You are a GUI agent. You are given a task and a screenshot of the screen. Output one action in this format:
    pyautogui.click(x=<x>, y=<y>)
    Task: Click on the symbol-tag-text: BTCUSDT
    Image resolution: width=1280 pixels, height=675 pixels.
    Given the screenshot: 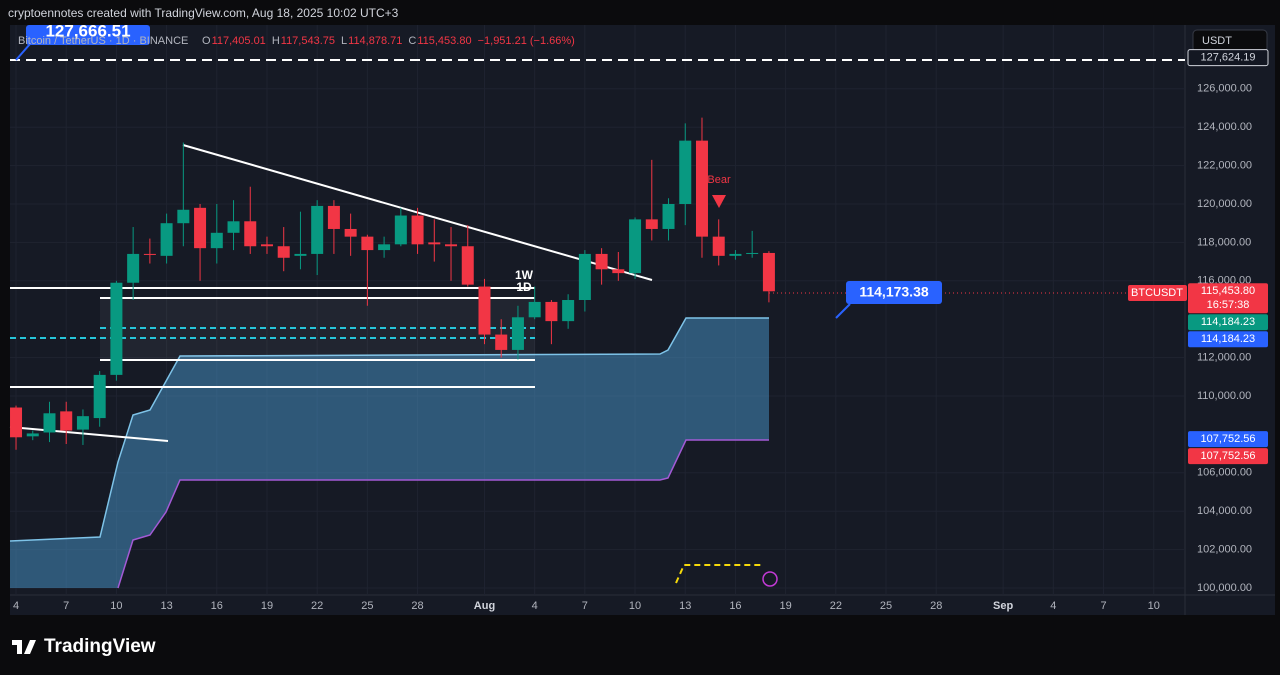 What is the action you would take?
    pyautogui.click(x=1157, y=293)
    